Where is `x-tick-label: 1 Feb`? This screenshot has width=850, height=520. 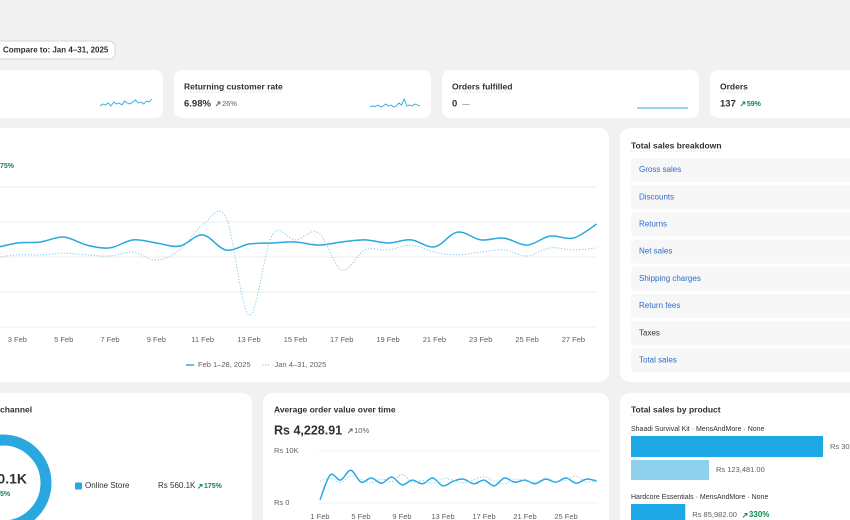 x-tick-label: 1 Feb is located at coordinates (319, 516).